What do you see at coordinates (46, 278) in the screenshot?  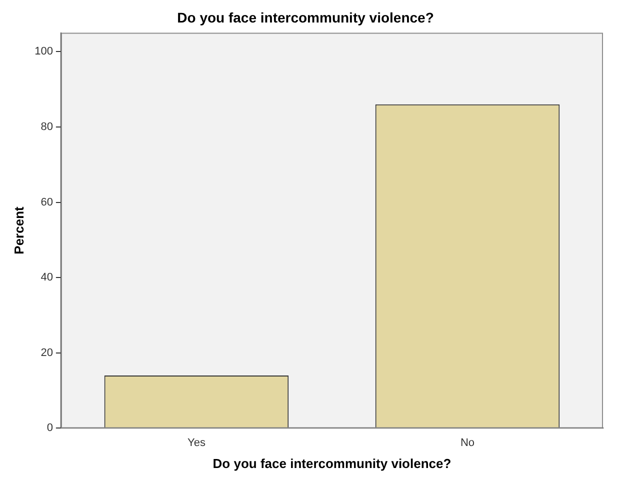 I see `y-tick-label: 40` at bounding box center [46, 278].